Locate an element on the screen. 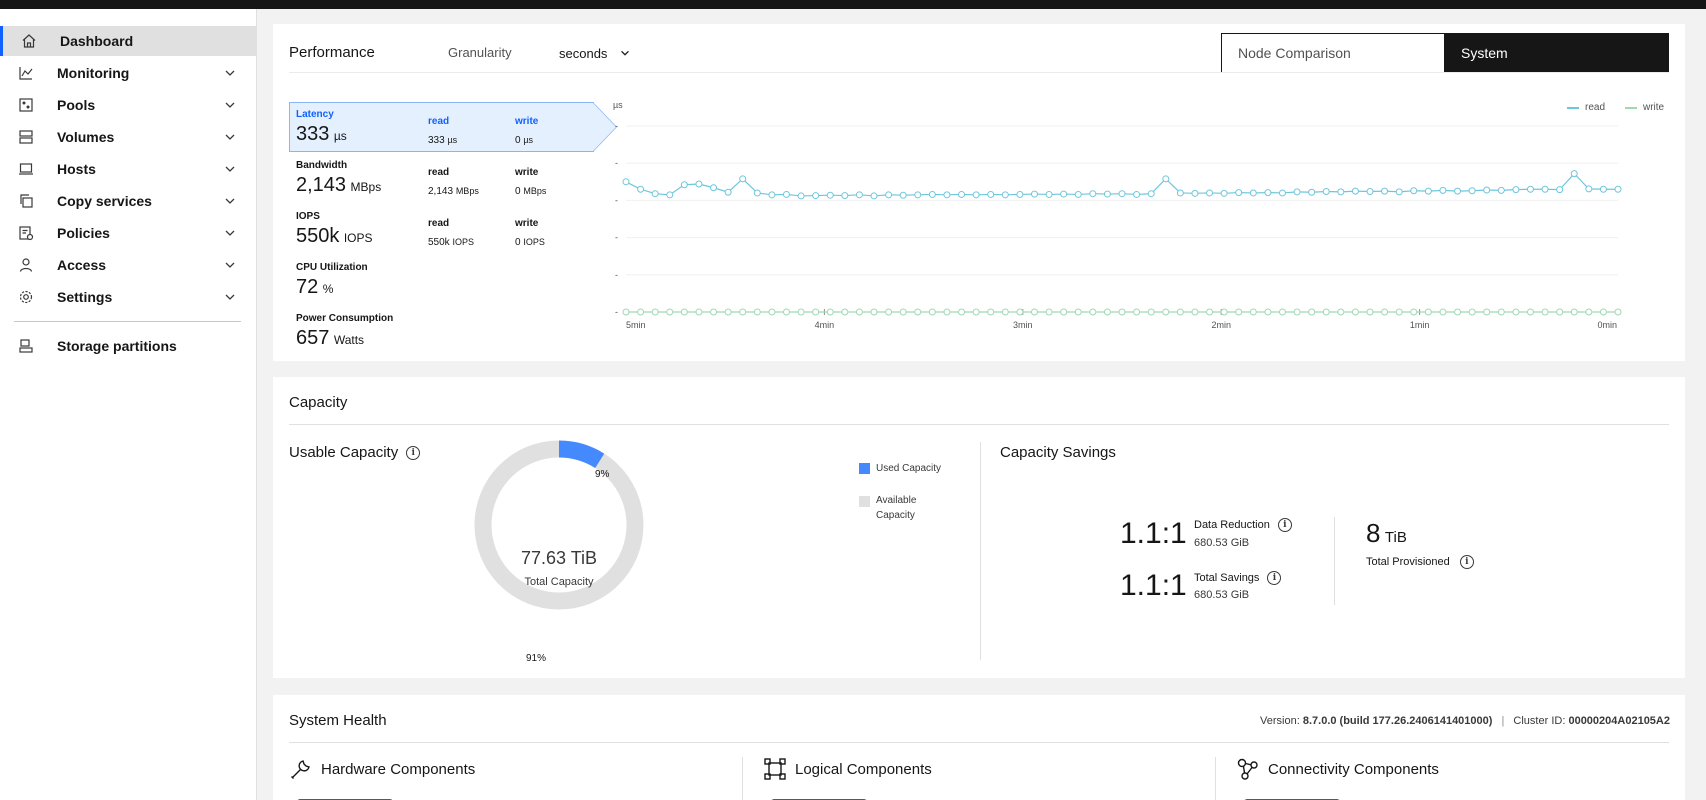  x-tick-label: 3min is located at coordinates (1023, 325).